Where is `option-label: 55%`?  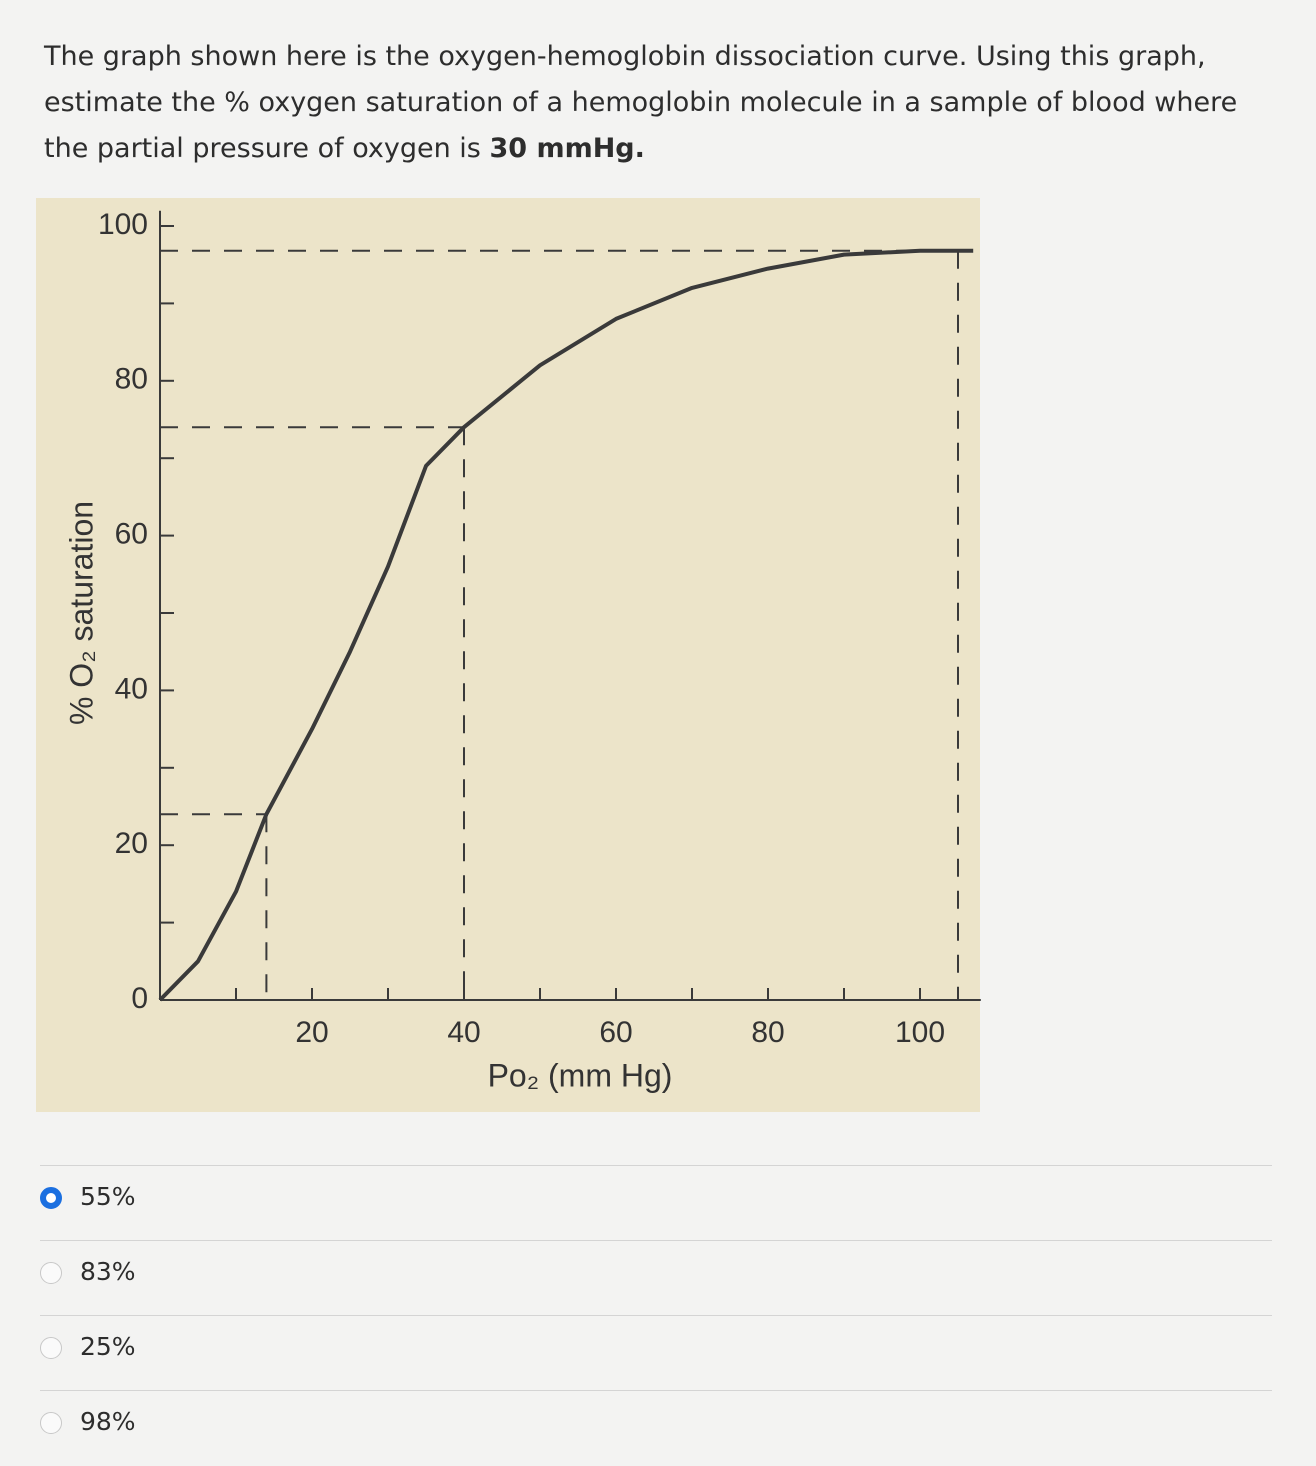
option-label: 55% is located at coordinates (108, 1196).